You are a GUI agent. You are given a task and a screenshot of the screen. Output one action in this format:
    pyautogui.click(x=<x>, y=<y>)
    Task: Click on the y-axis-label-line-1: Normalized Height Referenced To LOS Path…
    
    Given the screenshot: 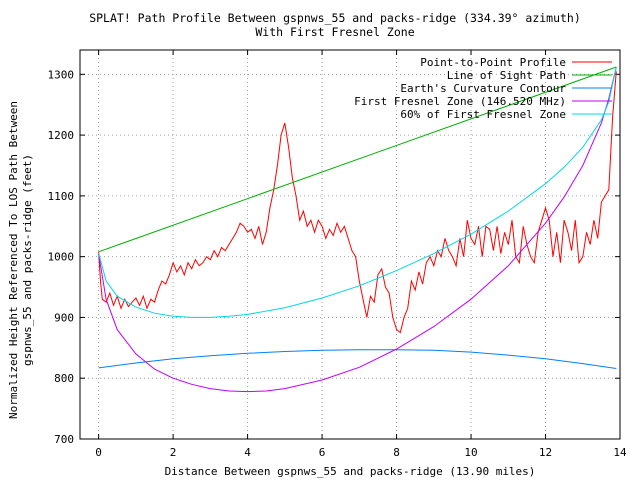 What is the action you would take?
    pyautogui.click(x=13, y=260)
    